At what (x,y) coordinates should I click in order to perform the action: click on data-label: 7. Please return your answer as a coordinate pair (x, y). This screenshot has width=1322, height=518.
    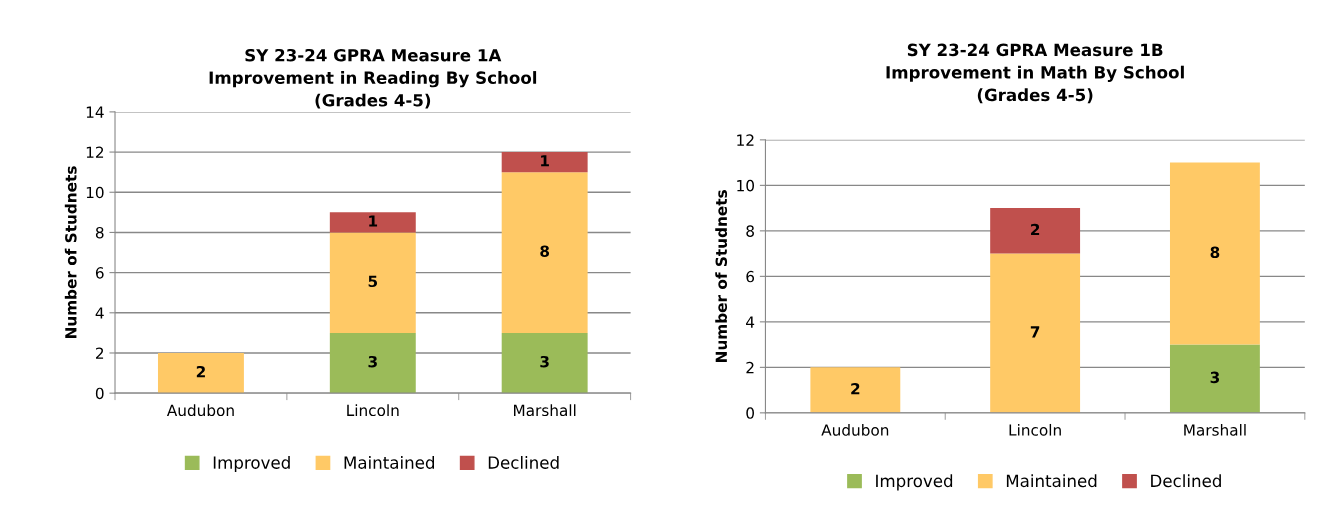
    Looking at the image, I should click on (1035, 332).